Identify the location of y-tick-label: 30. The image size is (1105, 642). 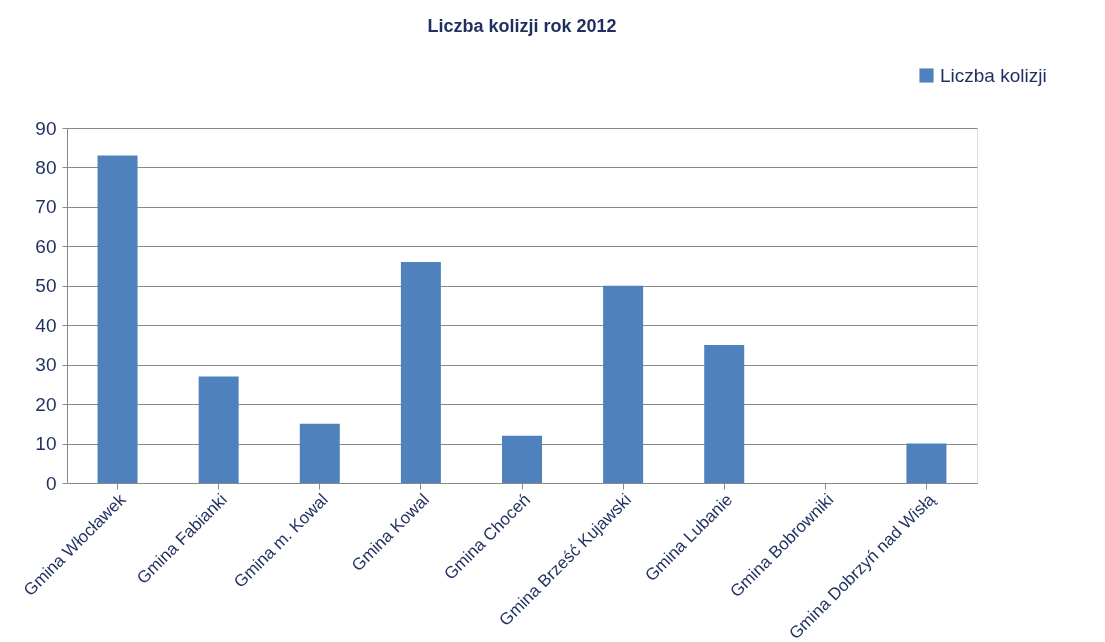
(46, 365).